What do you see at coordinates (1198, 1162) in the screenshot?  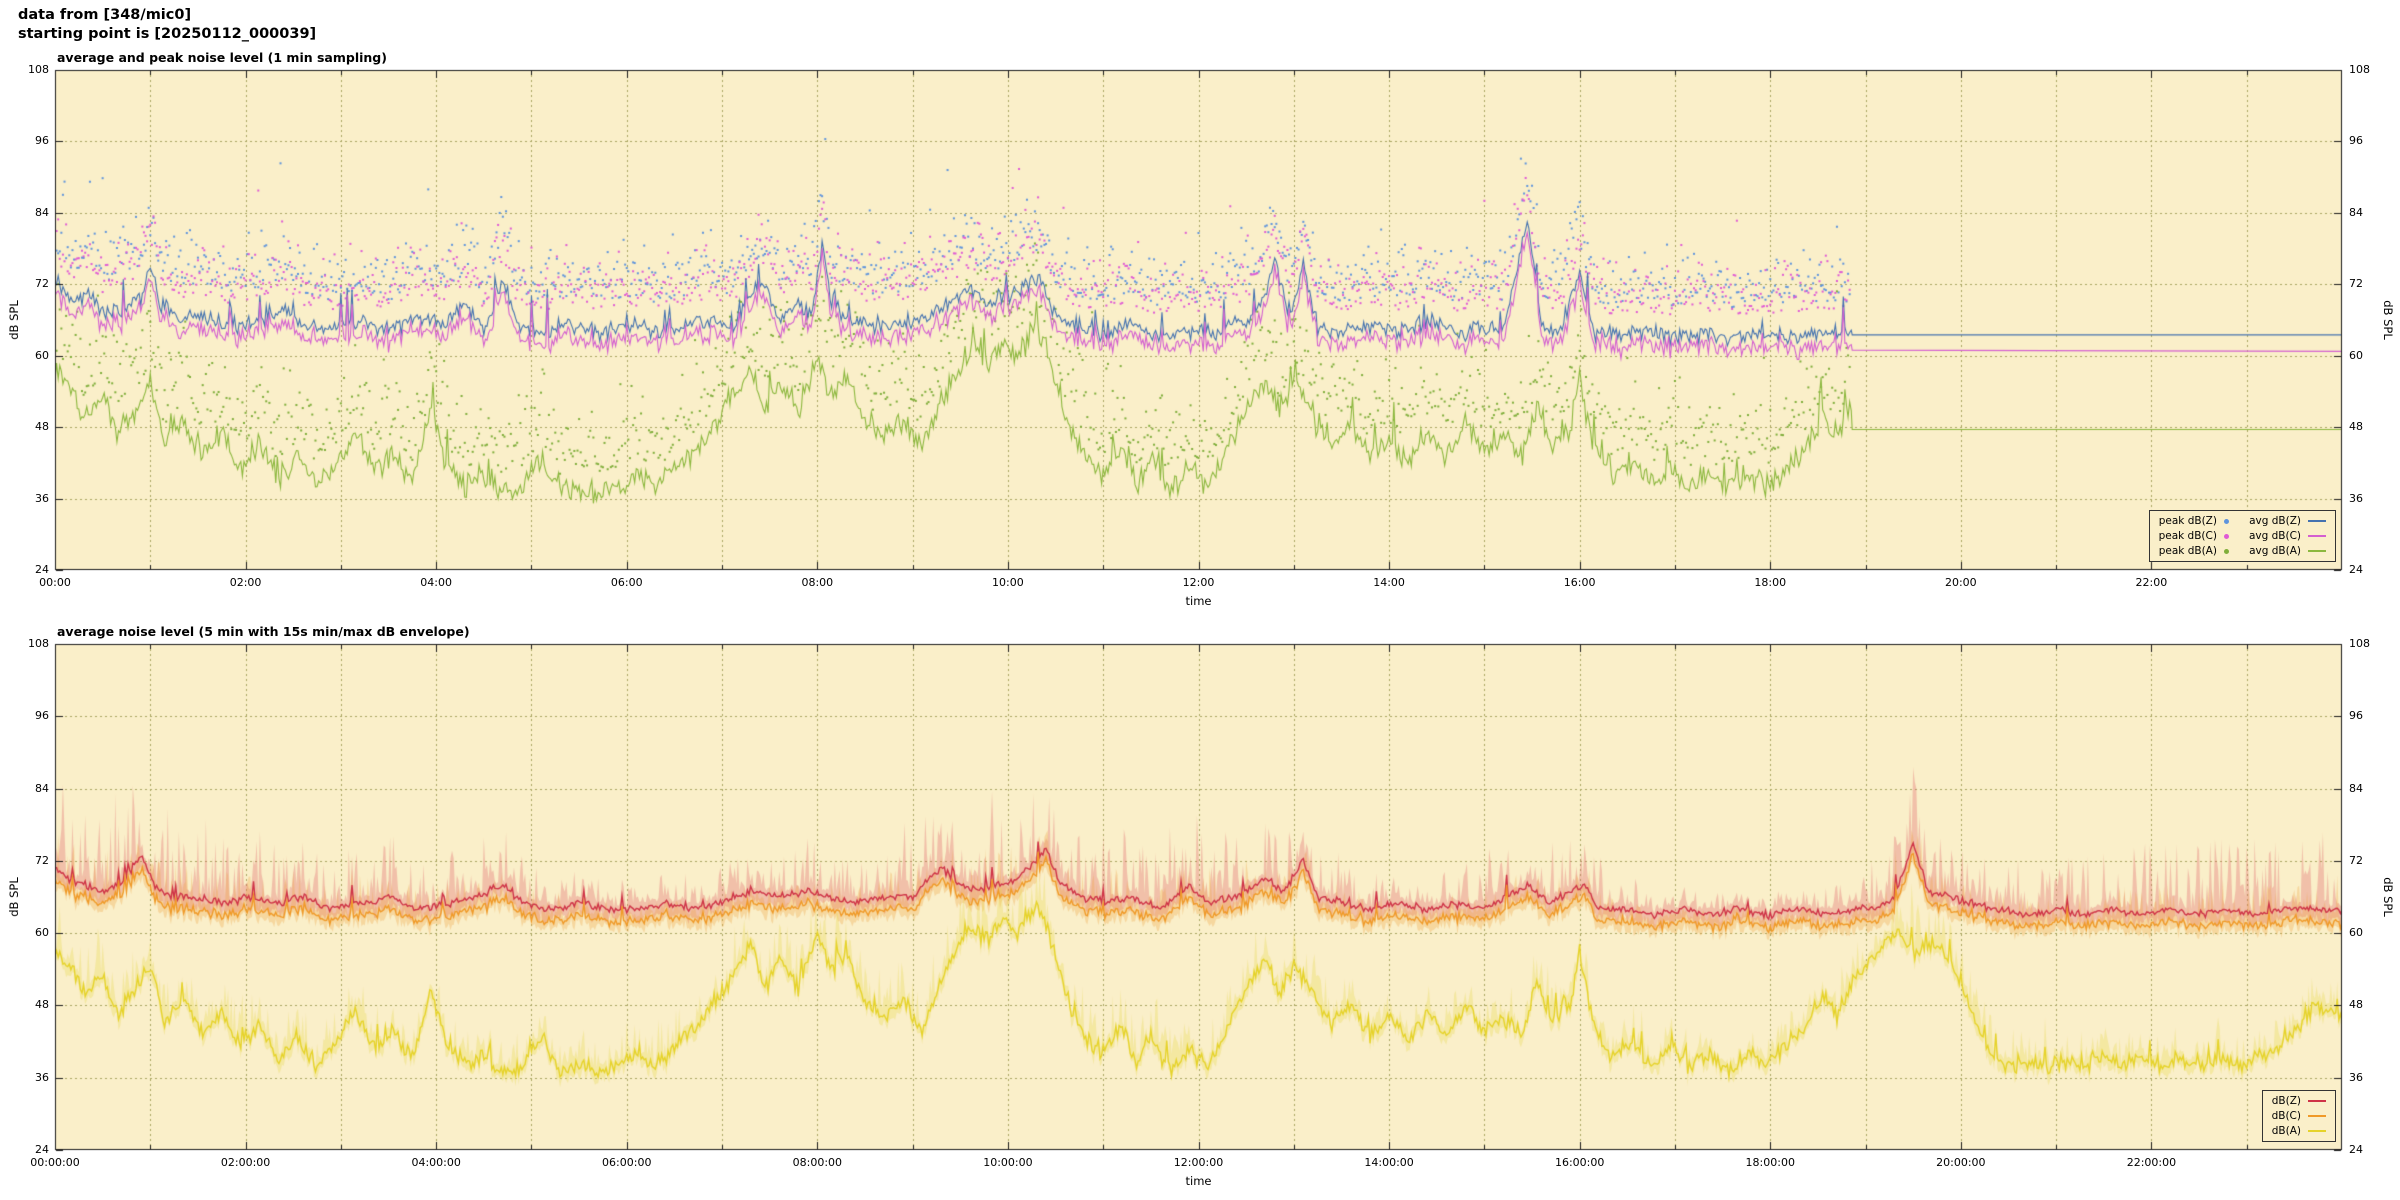 I see `x-tick-label: 12:00:00` at bounding box center [1198, 1162].